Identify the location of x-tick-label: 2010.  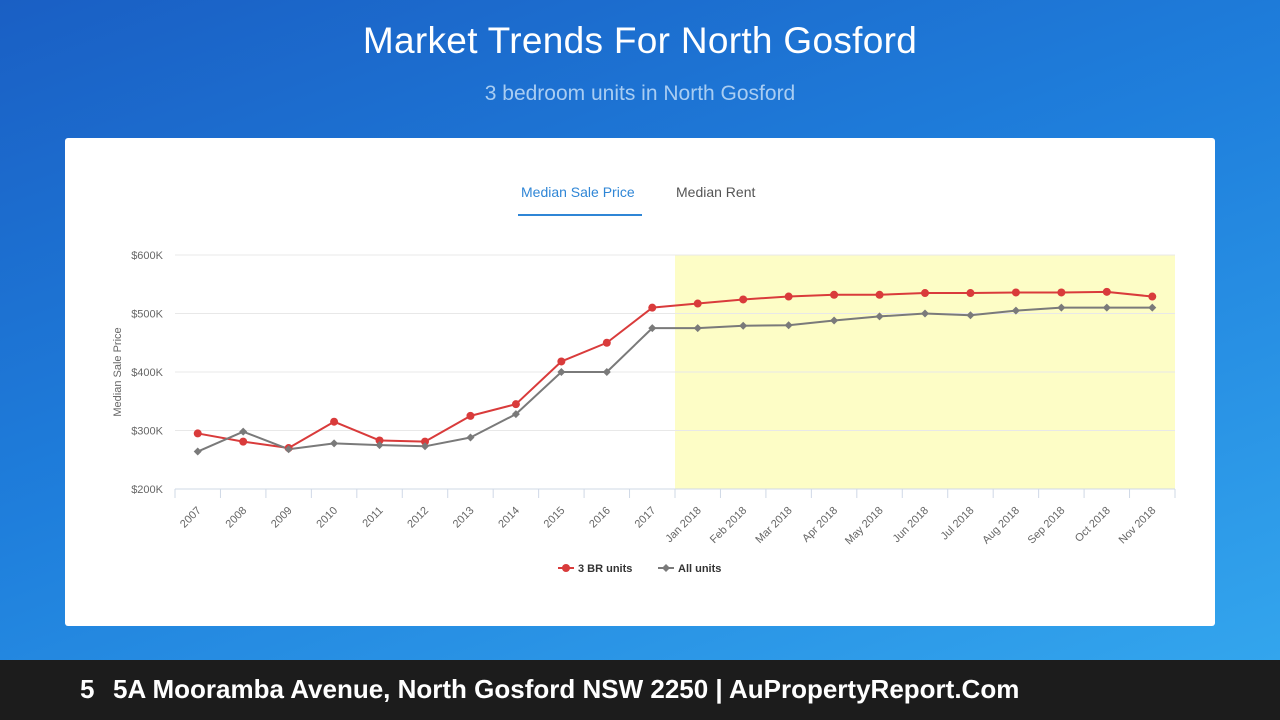
(327, 518).